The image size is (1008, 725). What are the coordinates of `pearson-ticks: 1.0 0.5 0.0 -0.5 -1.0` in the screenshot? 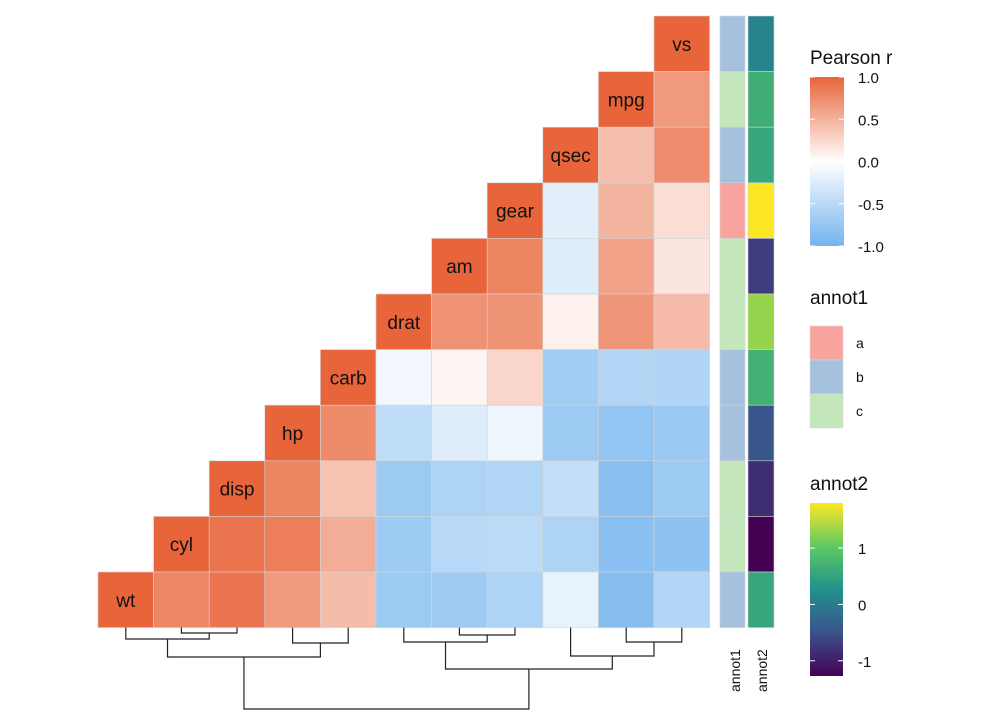 It's located at (847, 163).